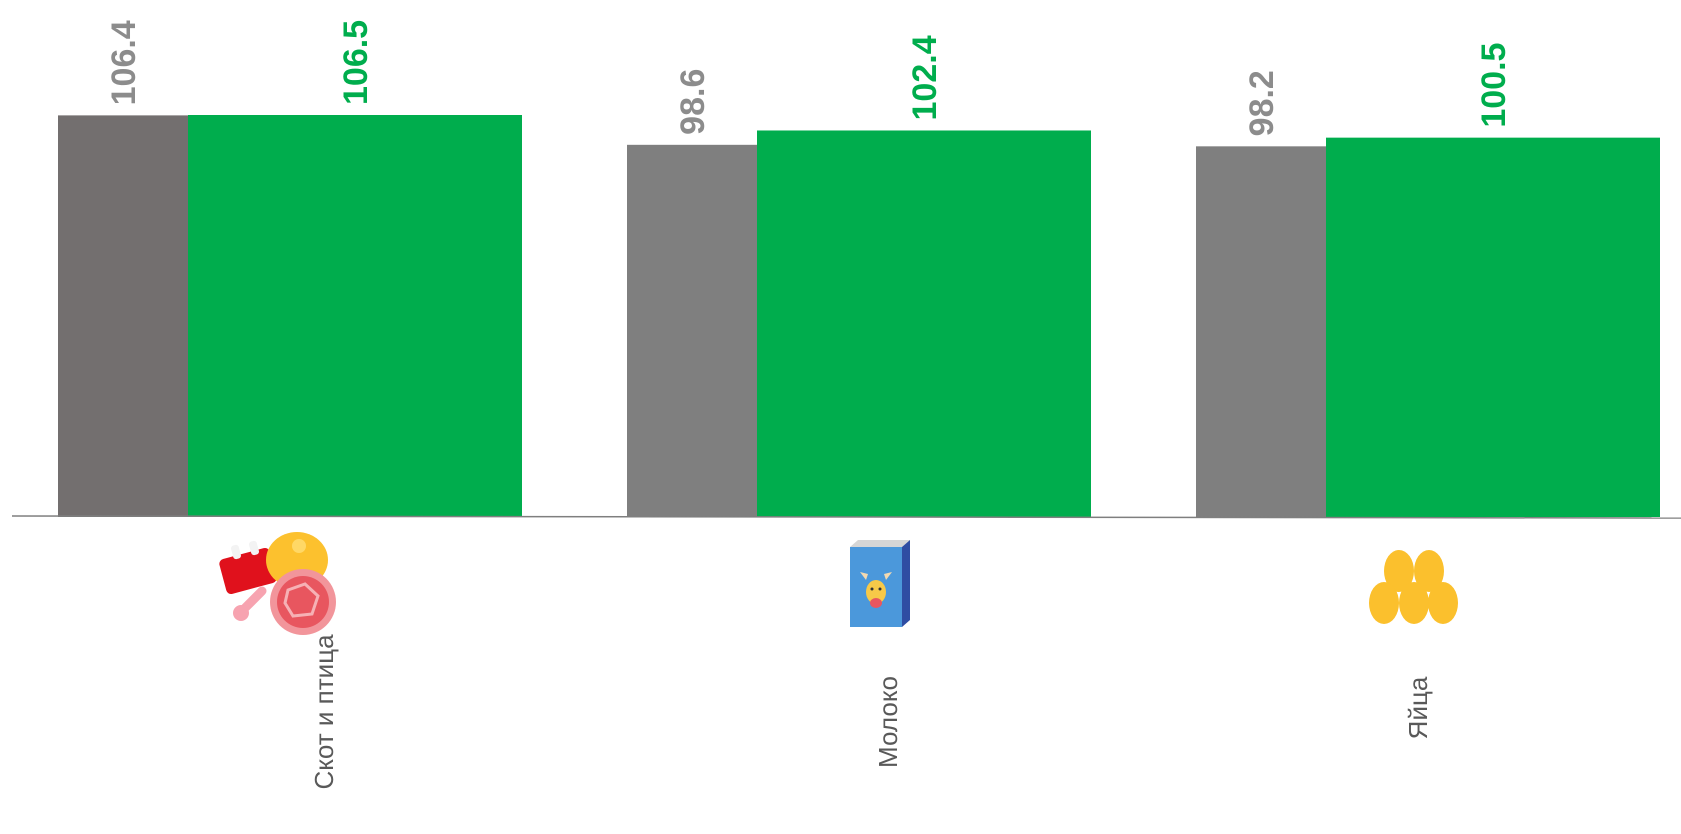 This screenshot has width=1681, height=834. What do you see at coordinates (925, 77) in the screenshot?
I see `value-label-milk-series-2: 102.4` at bounding box center [925, 77].